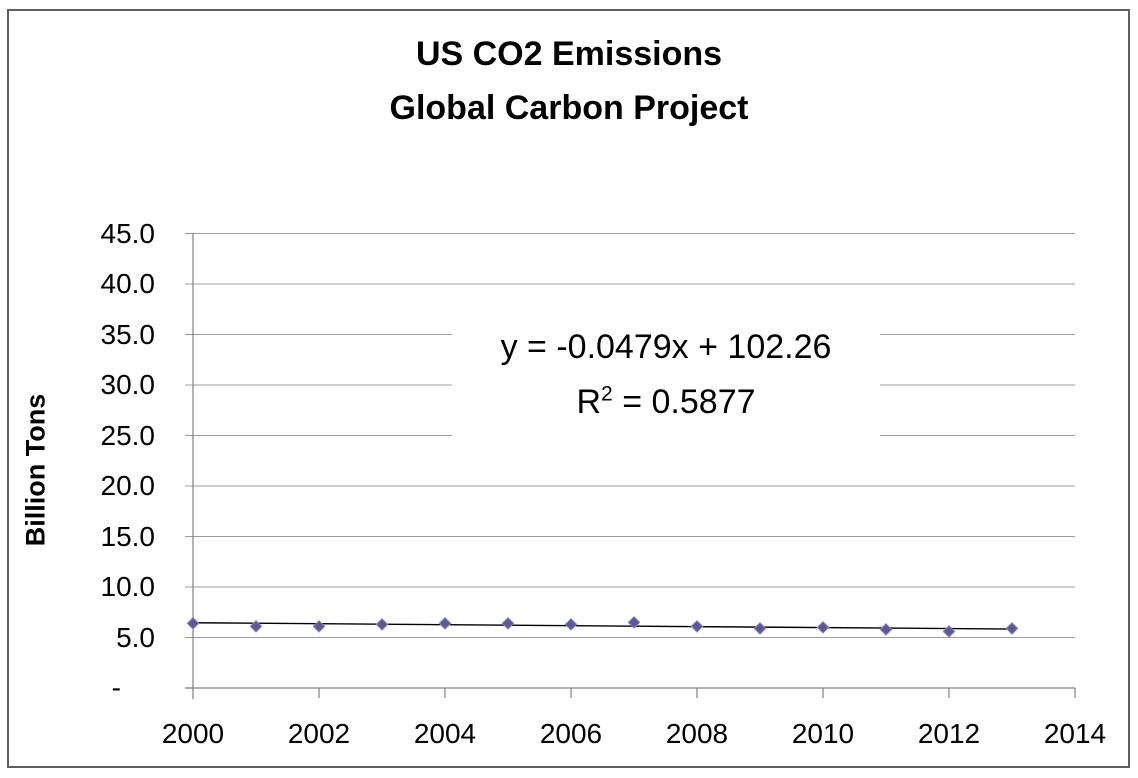  I want to click on r-squared-base: R, so click(589, 402).